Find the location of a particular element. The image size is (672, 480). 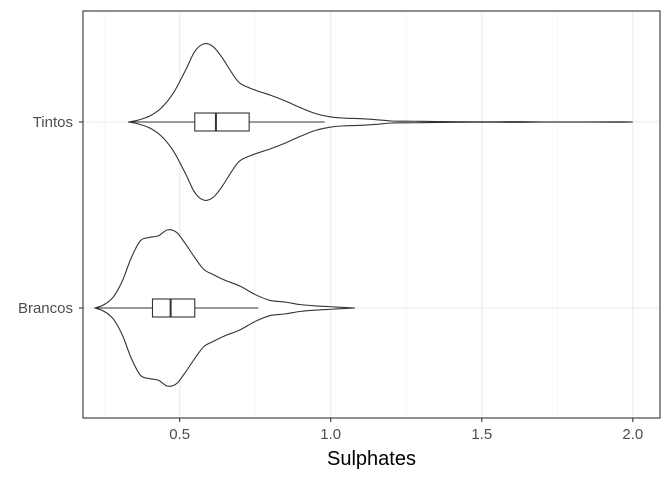

box-brancos is located at coordinates (173, 308).